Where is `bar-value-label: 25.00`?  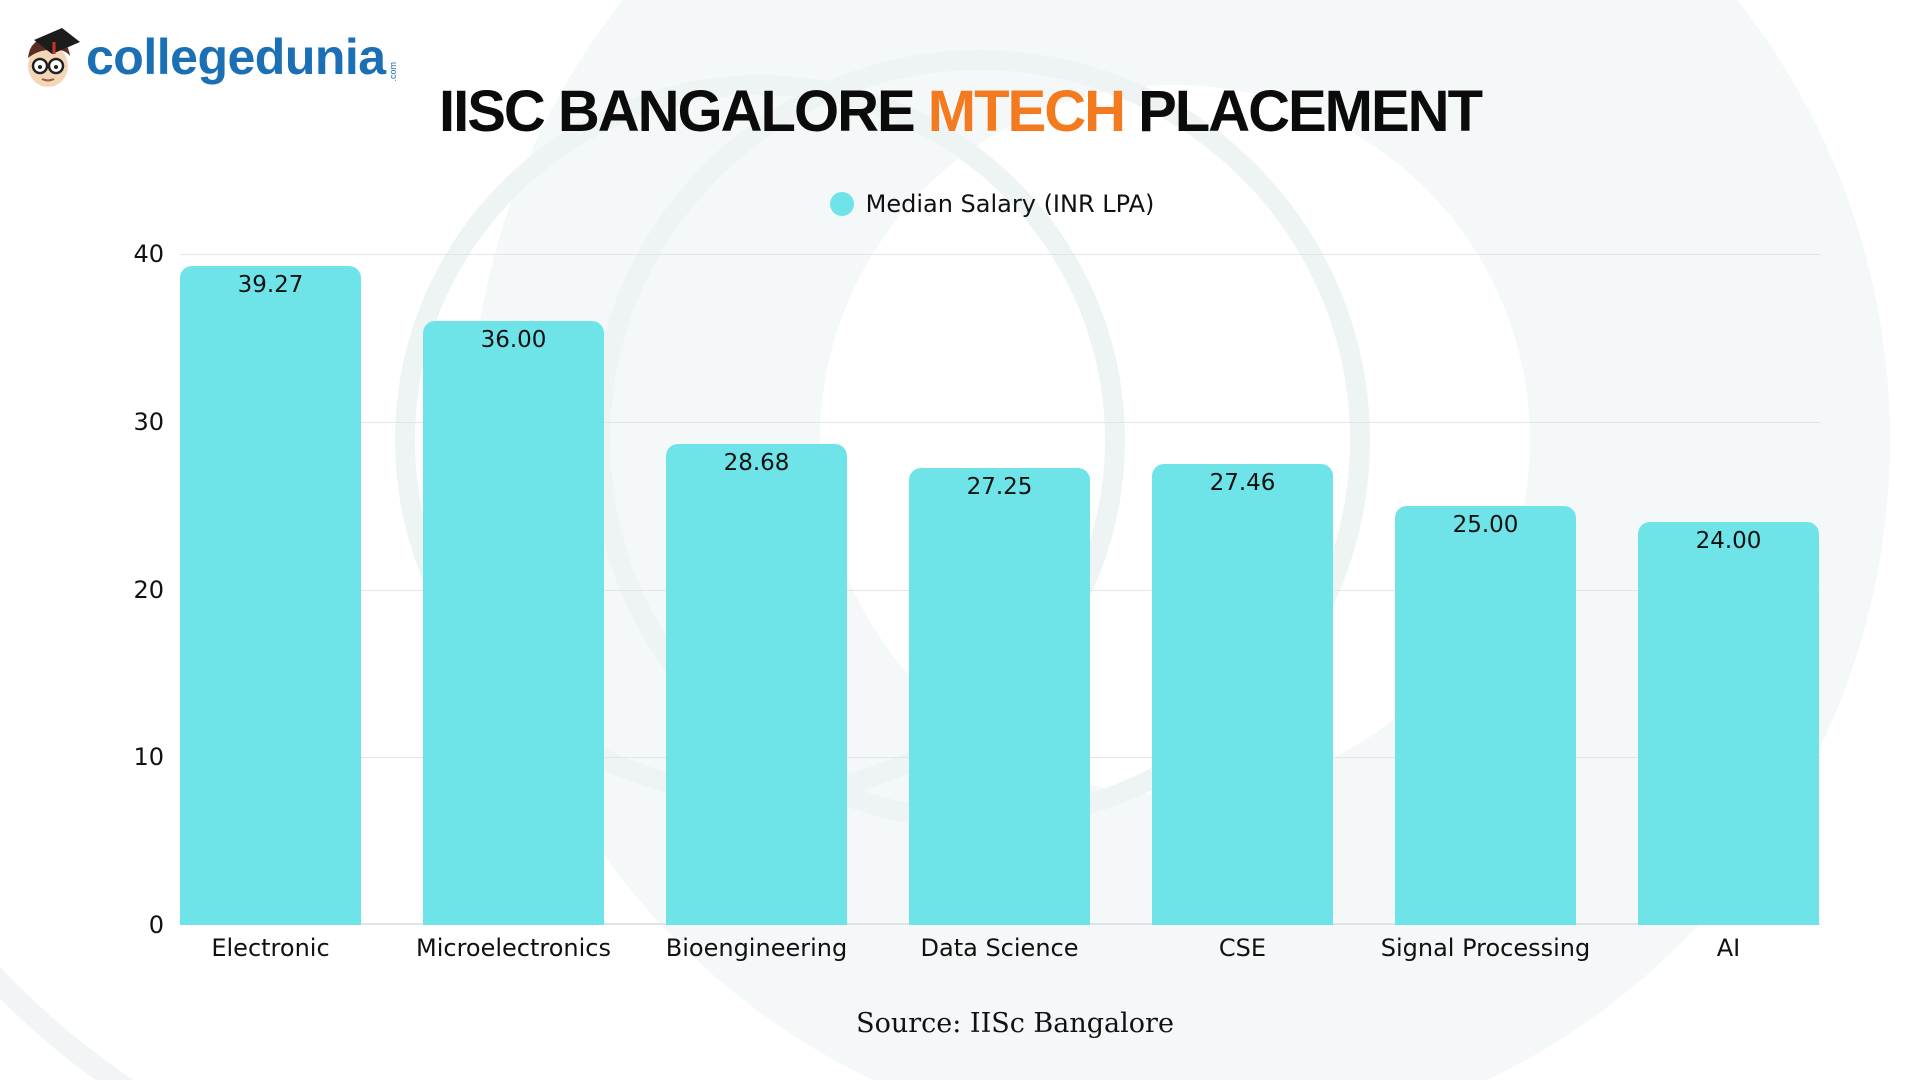 bar-value-label: 25.00 is located at coordinates (1485, 524).